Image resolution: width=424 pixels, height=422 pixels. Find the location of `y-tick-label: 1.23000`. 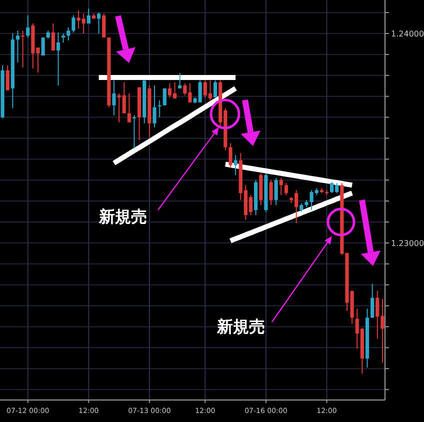

y-tick-label: 1.23000 is located at coordinates (407, 243).